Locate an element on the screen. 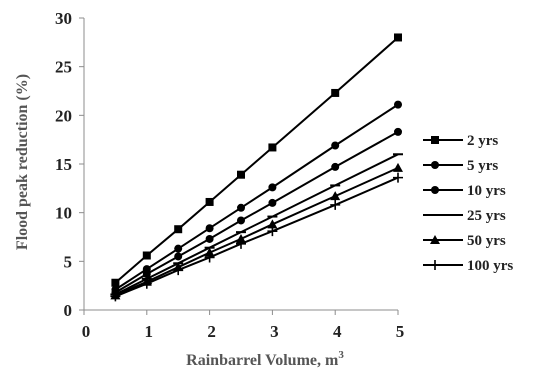 This screenshot has height=374, width=533. y-tick-label: 15 is located at coordinates (63, 164).